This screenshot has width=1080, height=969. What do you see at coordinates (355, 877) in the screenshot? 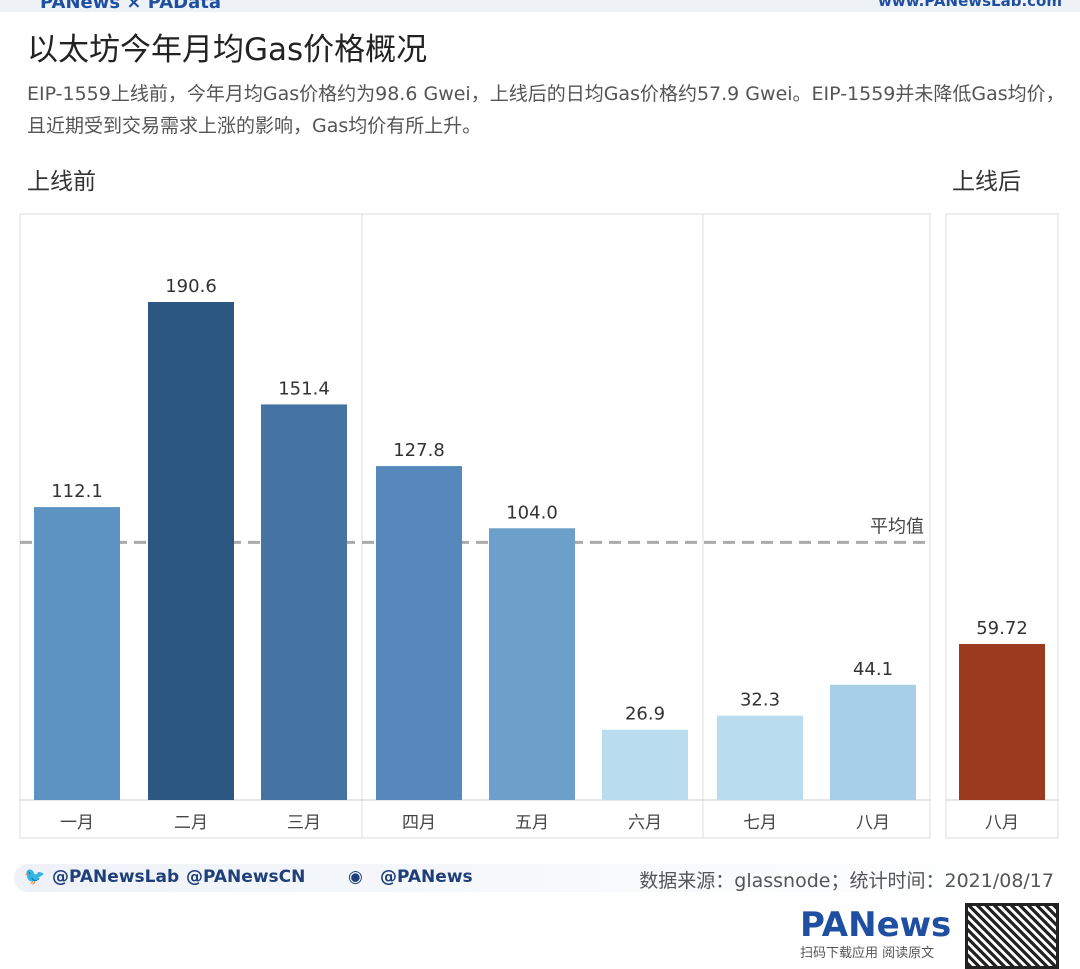
I see `weibo-icon: ◉` at bounding box center [355, 877].